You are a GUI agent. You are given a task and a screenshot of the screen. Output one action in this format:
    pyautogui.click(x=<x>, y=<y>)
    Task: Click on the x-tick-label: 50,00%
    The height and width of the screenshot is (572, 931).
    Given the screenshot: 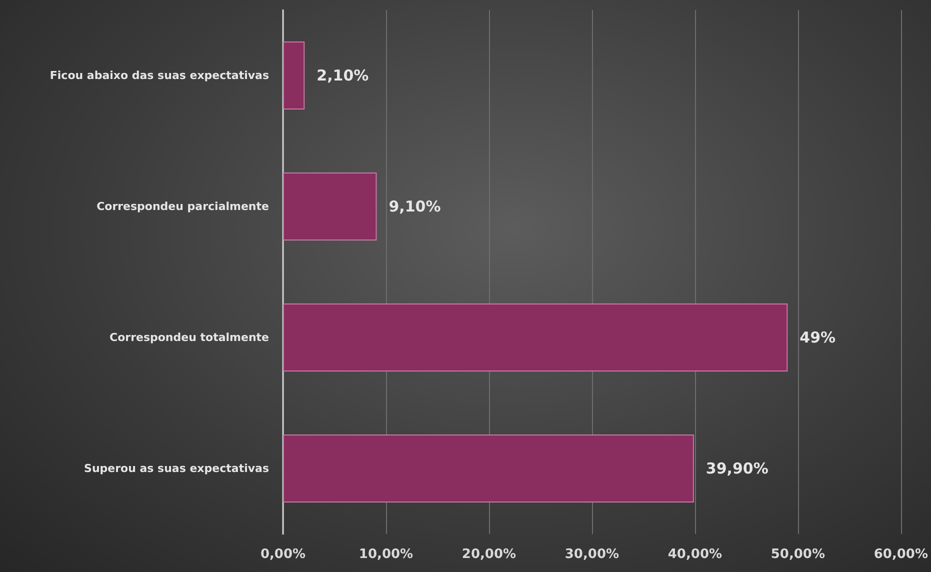 What is the action you would take?
    pyautogui.click(x=798, y=554)
    